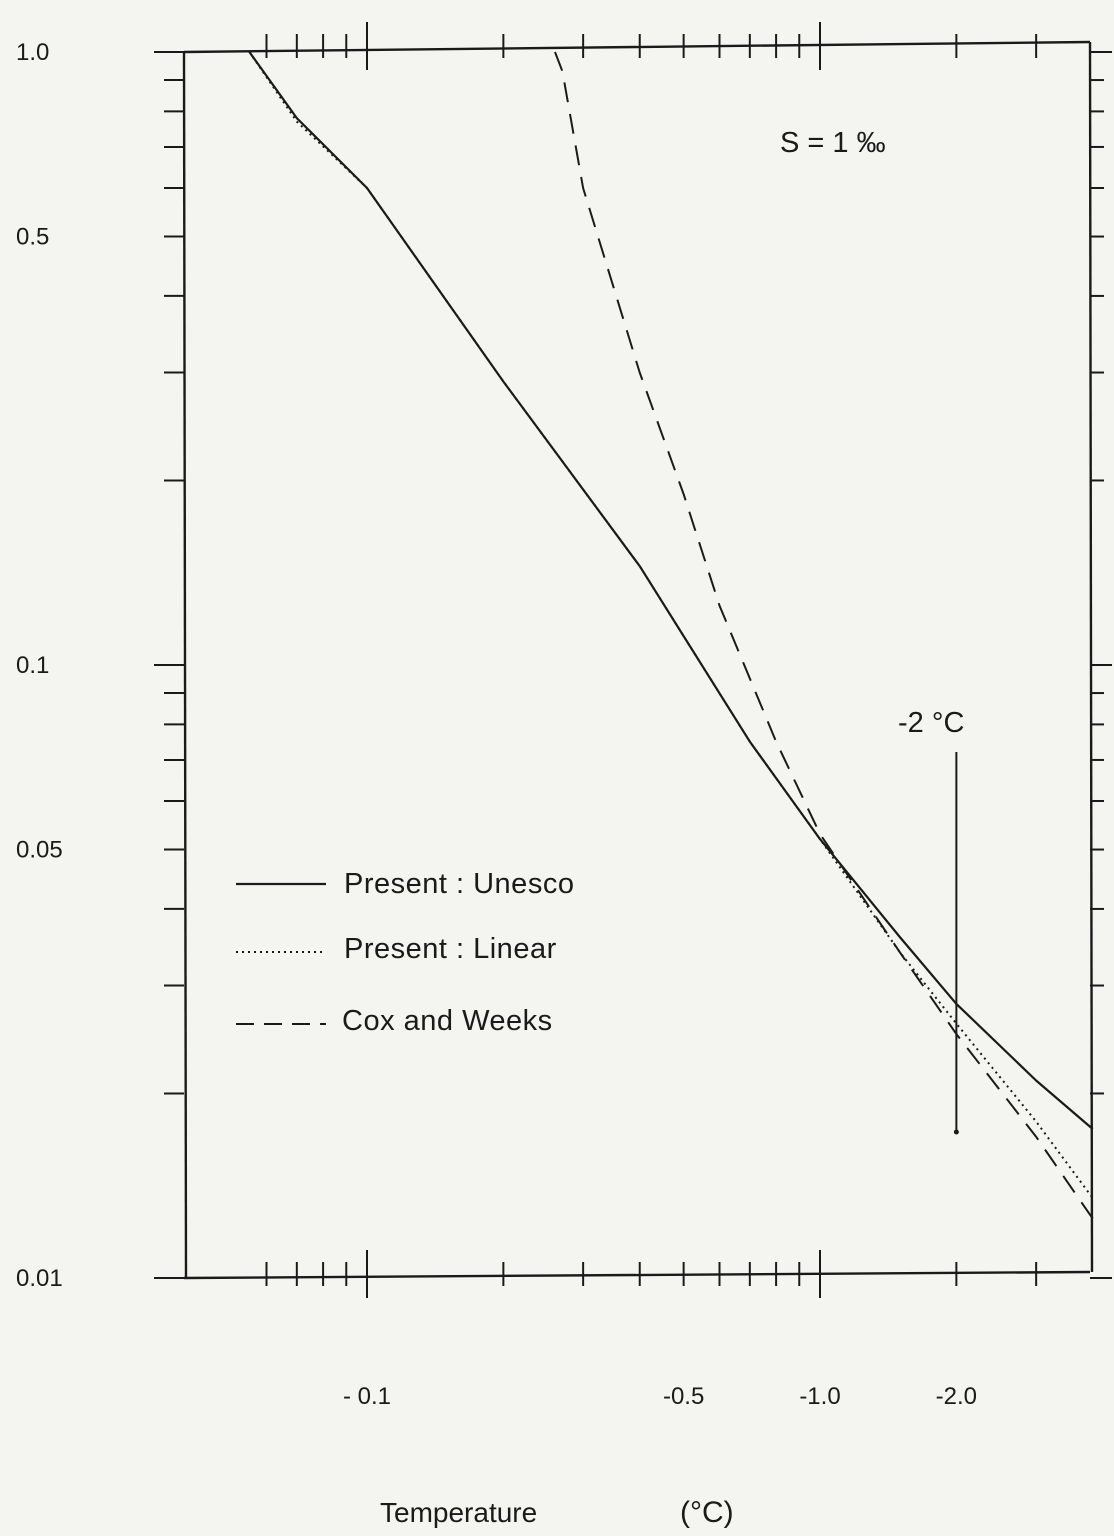 The height and width of the screenshot is (1536, 1114). I want to click on temperature-marker, so click(956, 943).